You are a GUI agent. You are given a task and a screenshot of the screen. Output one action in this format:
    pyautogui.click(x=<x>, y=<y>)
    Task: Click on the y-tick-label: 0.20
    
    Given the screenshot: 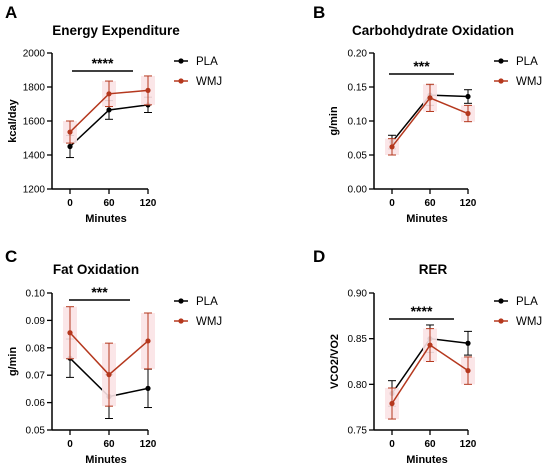 What is the action you would take?
    pyautogui.click(x=358, y=54)
    